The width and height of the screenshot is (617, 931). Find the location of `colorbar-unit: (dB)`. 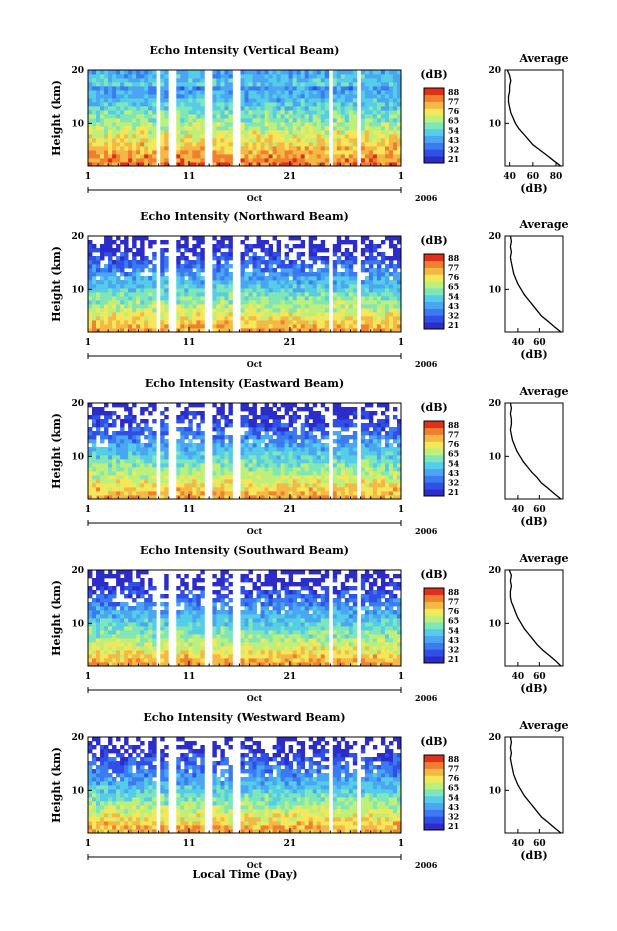

colorbar-unit: (dB) is located at coordinates (433, 240).